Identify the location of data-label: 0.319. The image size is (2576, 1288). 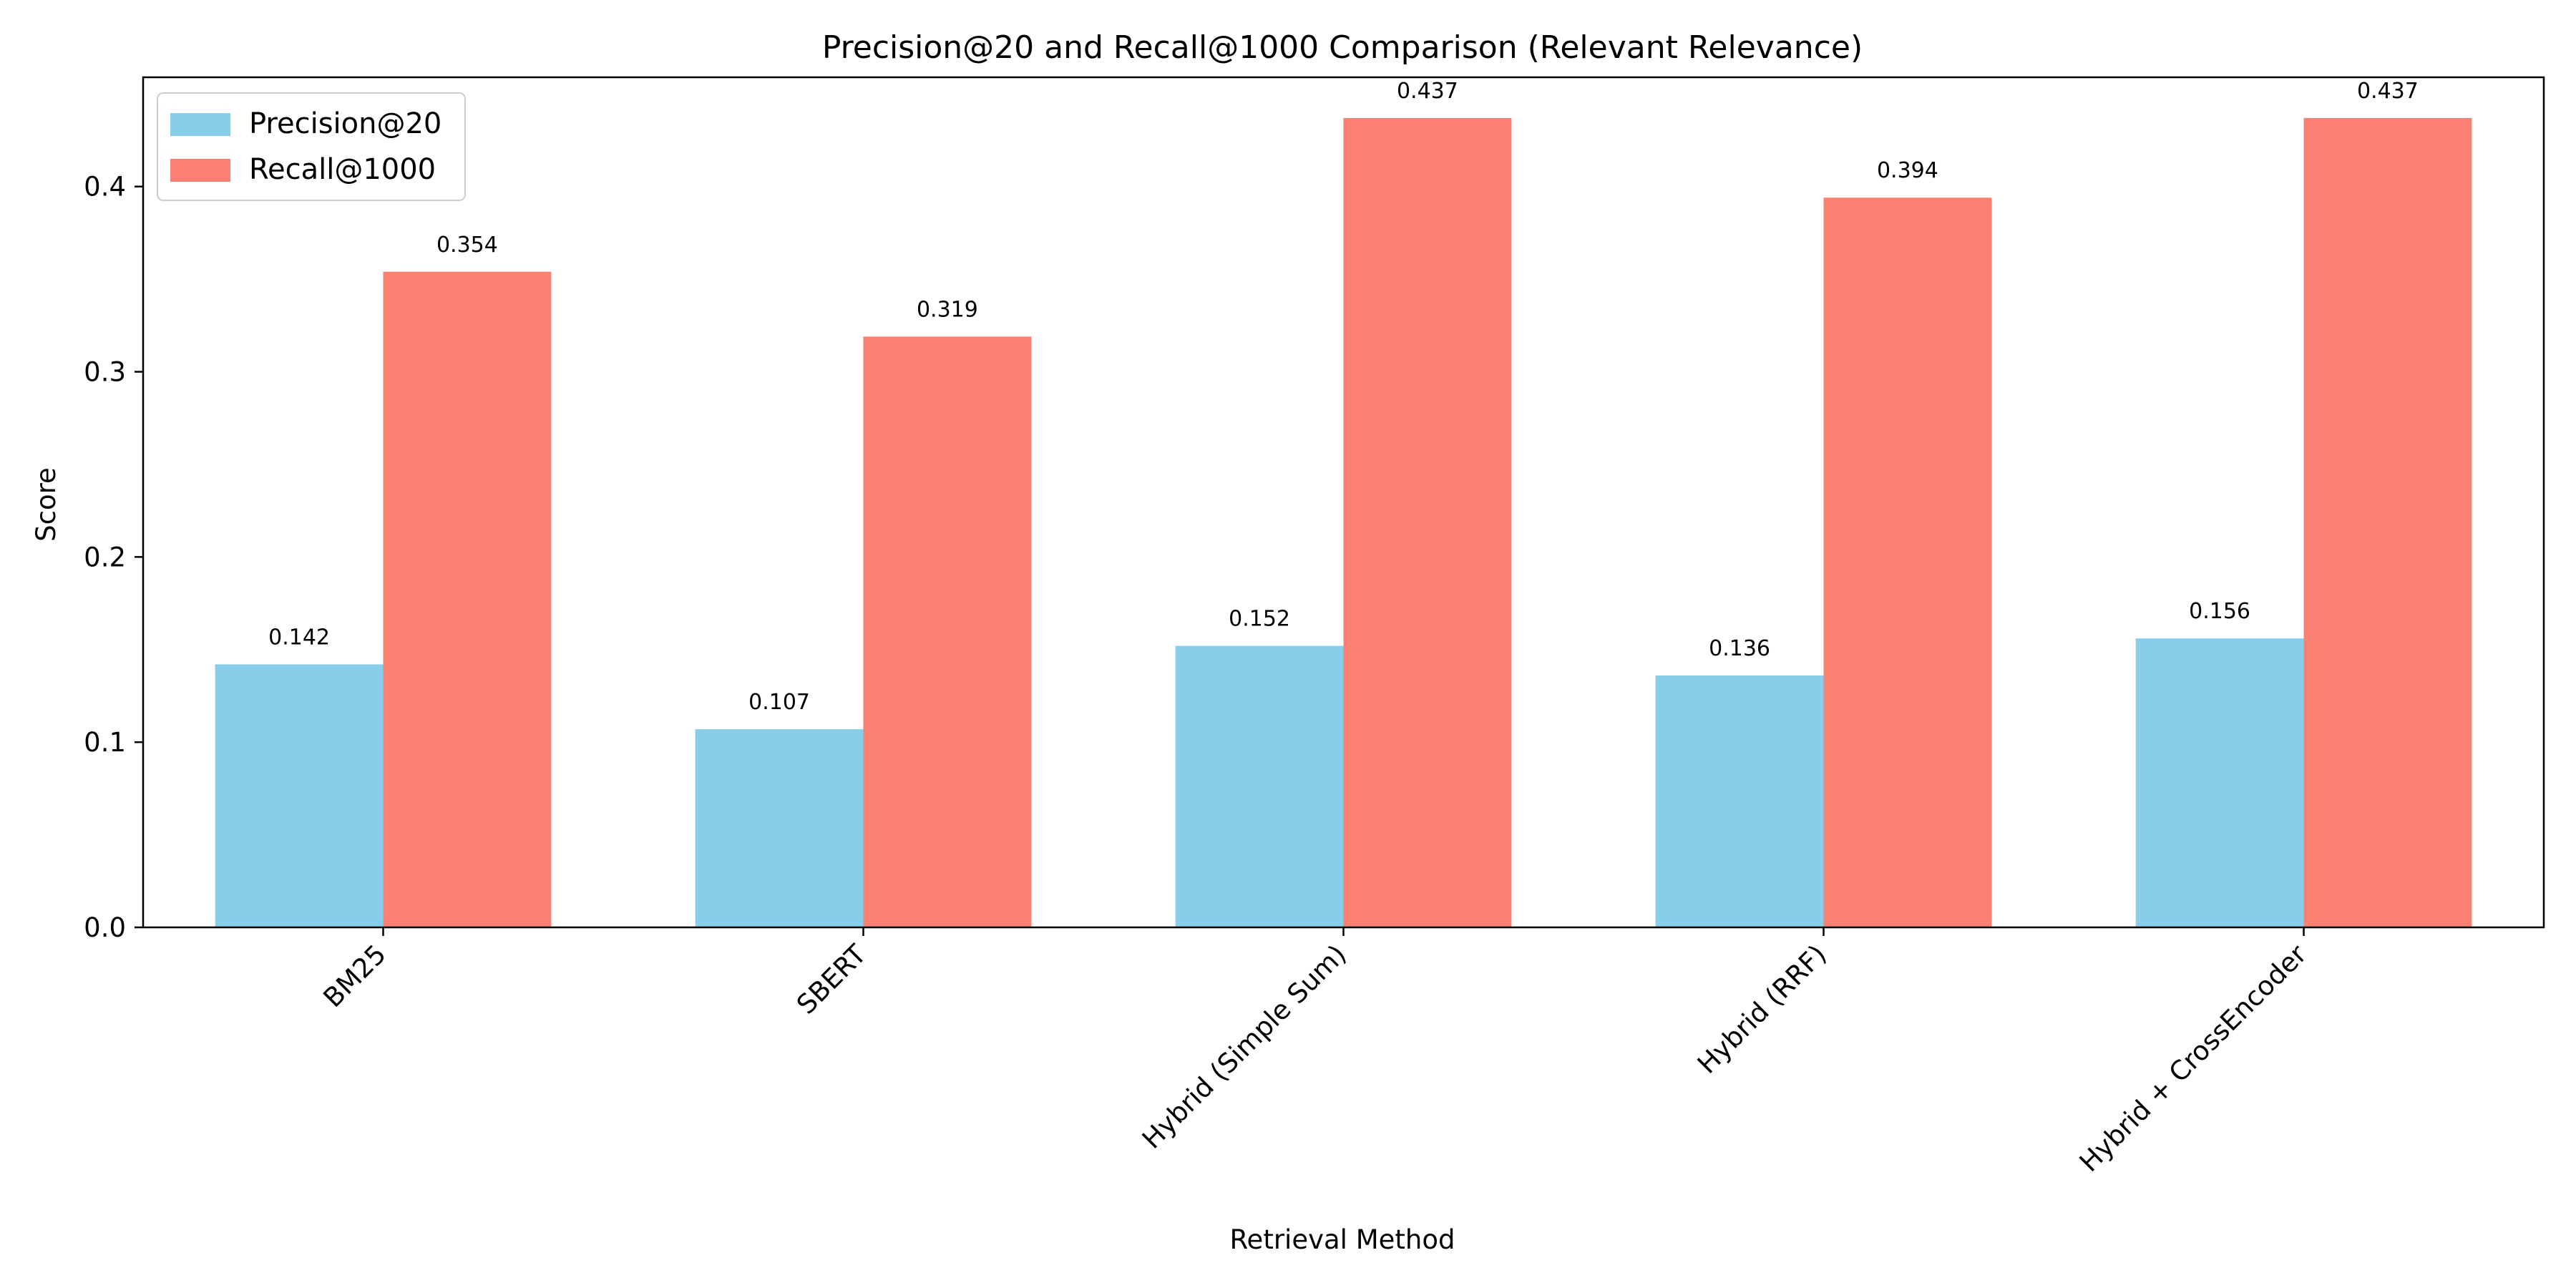
(947, 309).